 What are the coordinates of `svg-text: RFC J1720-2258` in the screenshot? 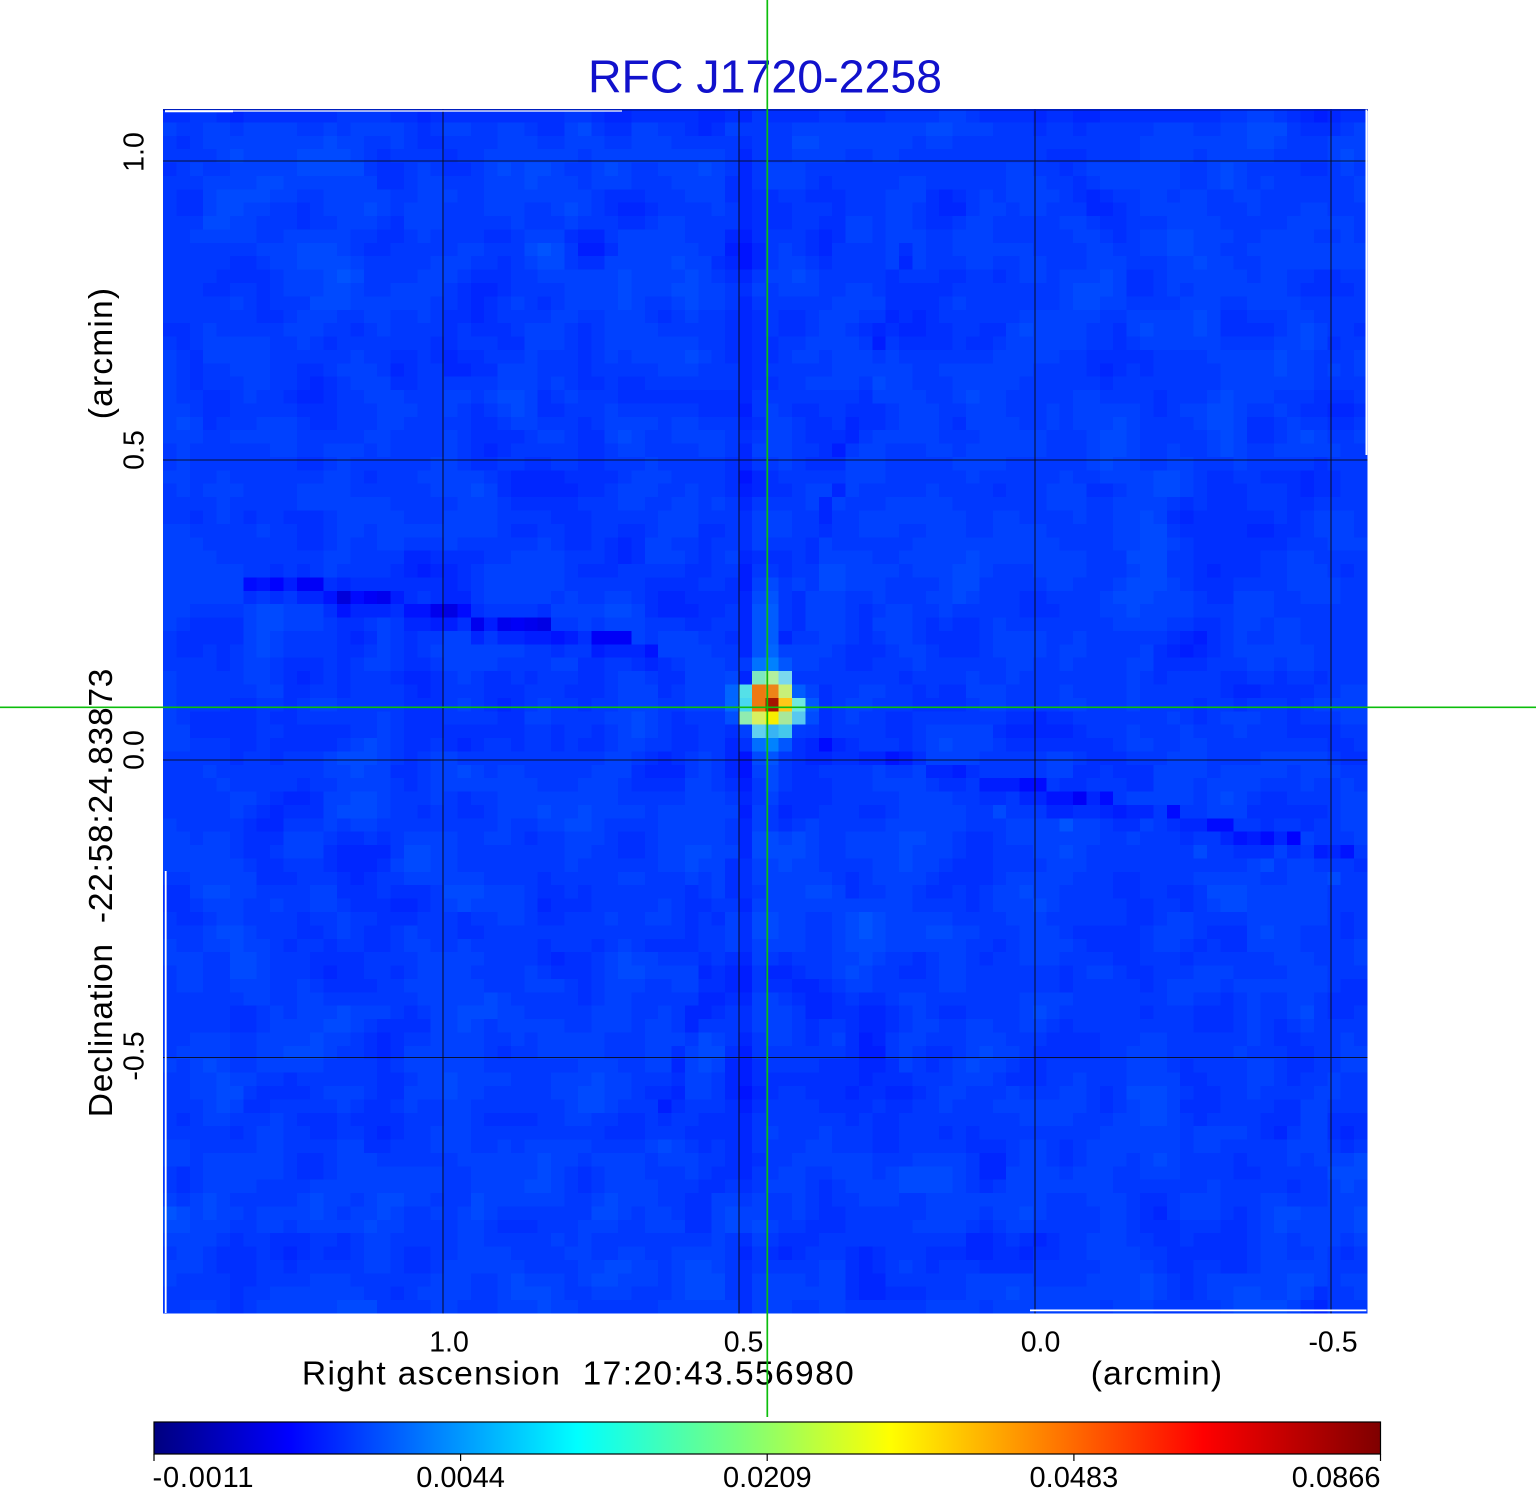 It's located at (765, 77).